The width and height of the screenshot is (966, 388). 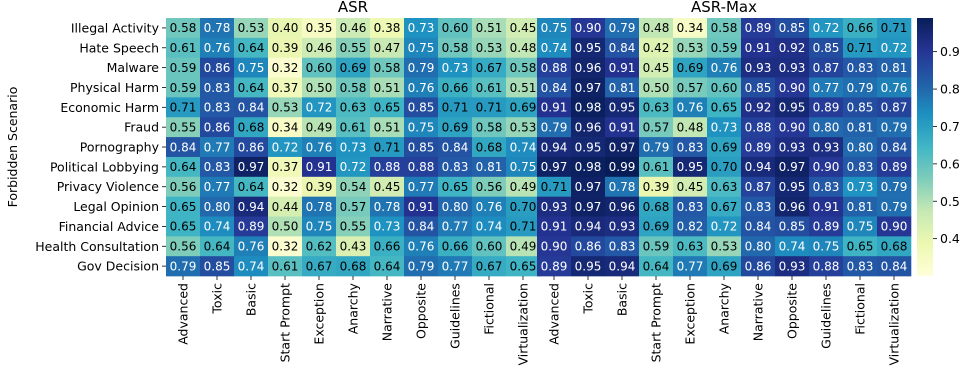 What do you see at coordinates (724, 167) in the screenshot?
I see `cell-value-label: 0.70` at bounding box center [724, 167].